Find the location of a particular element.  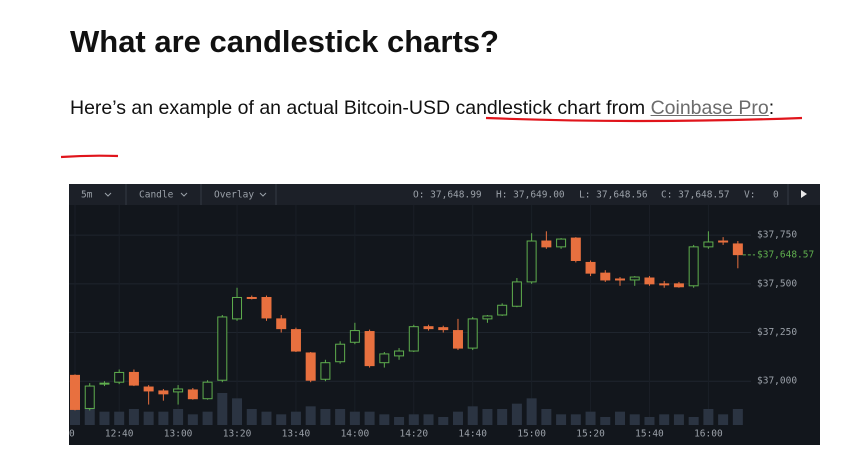

x-tick-label: 13:00 is located at coordinates (178, 434).